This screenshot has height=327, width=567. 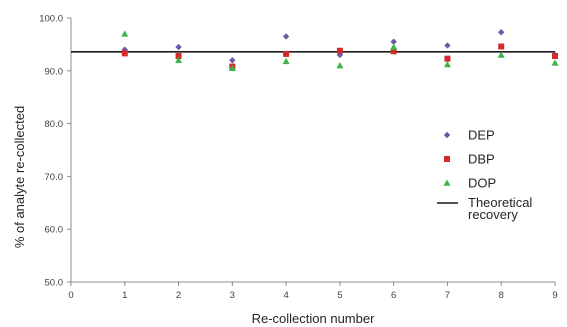 What do you see at coordinates (178, 295) in the screenshot?
I see `x-tick-label: 2` at bounding box center [178, 295].